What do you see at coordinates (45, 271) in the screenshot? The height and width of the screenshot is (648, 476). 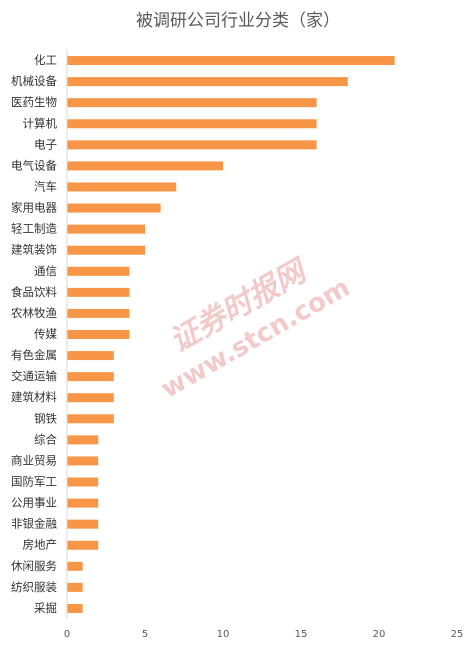 I see `y-tick-label: 通信` at bounding box center [45, 271].